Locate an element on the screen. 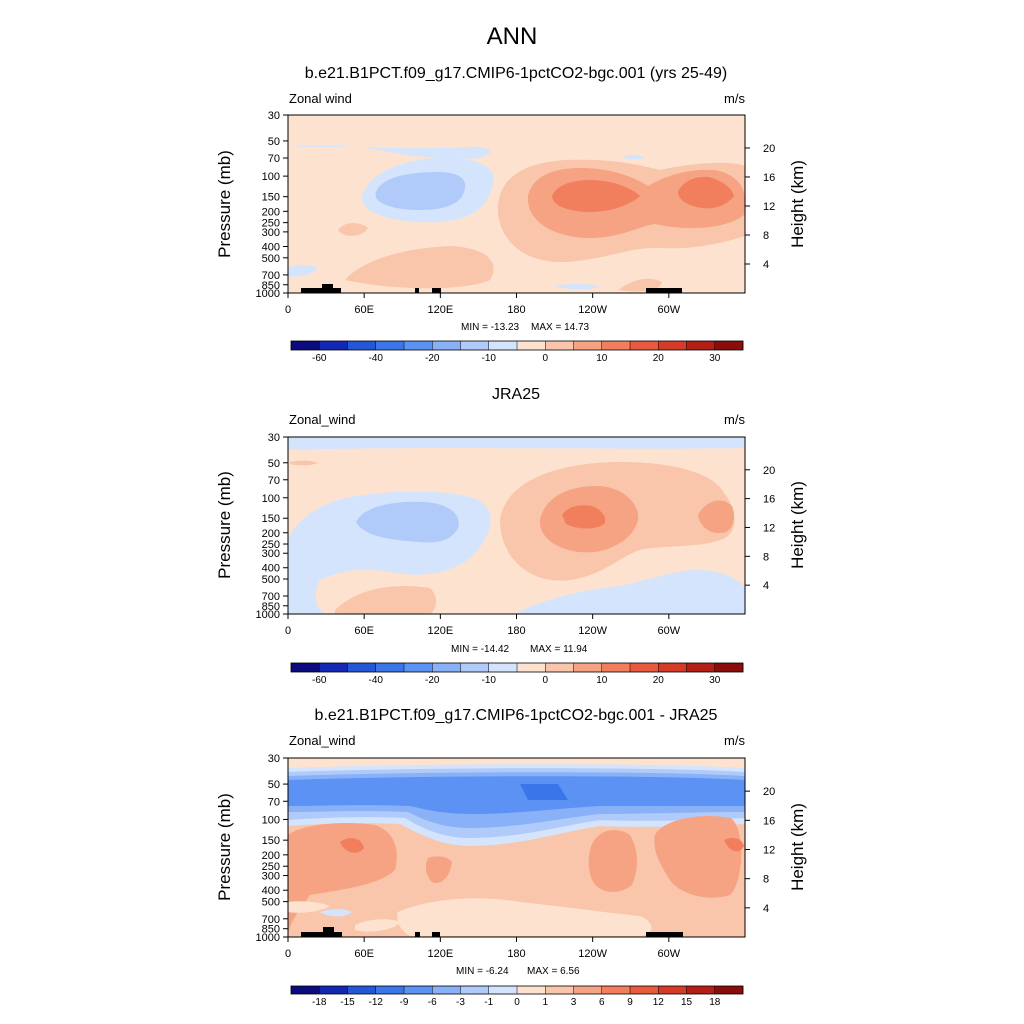 Image resolution: width=1024 pixels, height=1024 pixels. panel-1-ylabel: Pressure (mb) is located at coordinates (224, 204).